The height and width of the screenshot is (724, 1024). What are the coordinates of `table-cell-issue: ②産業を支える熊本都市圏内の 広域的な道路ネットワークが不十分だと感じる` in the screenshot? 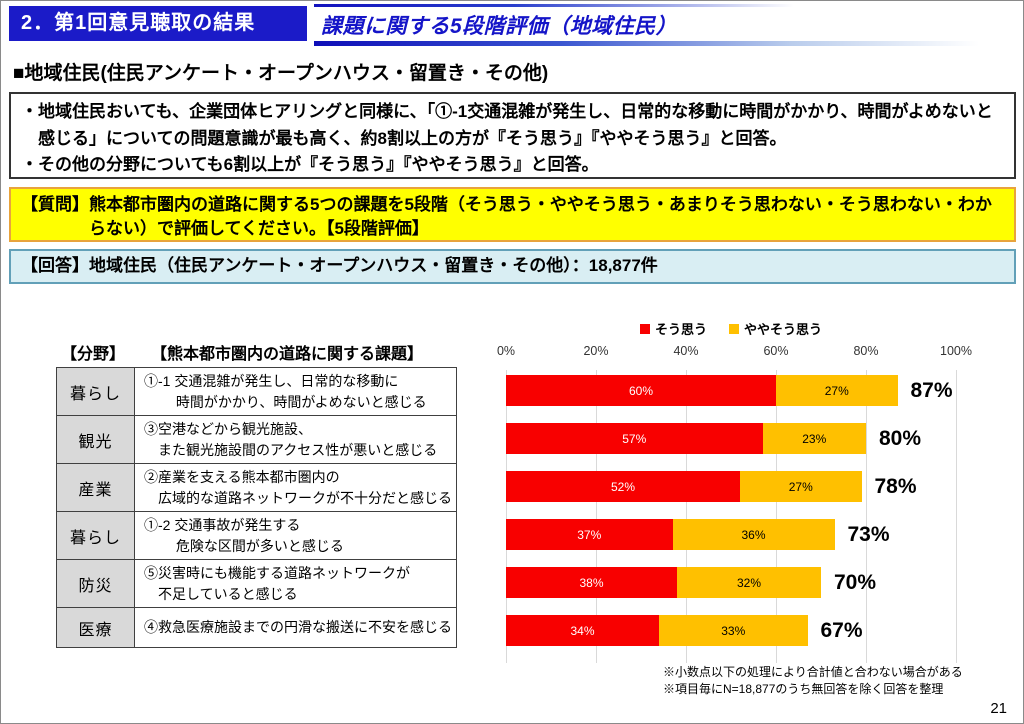 It's located at (295, 487).